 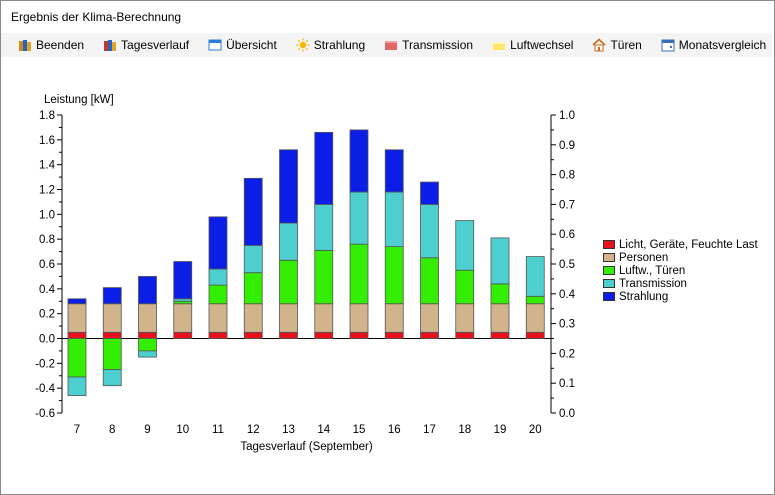 I want to click on left-tick-label: 1.0, so click(x=47, y=215).